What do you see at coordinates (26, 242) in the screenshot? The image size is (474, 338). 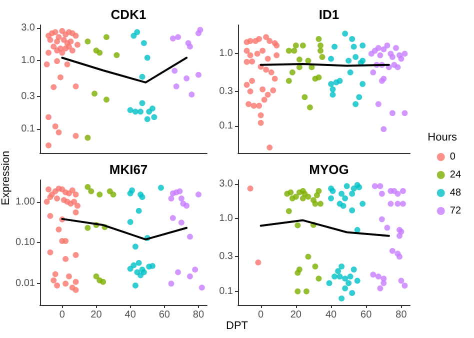 I see `y-tick-label: 0.10` at bounding box center [26, 242].